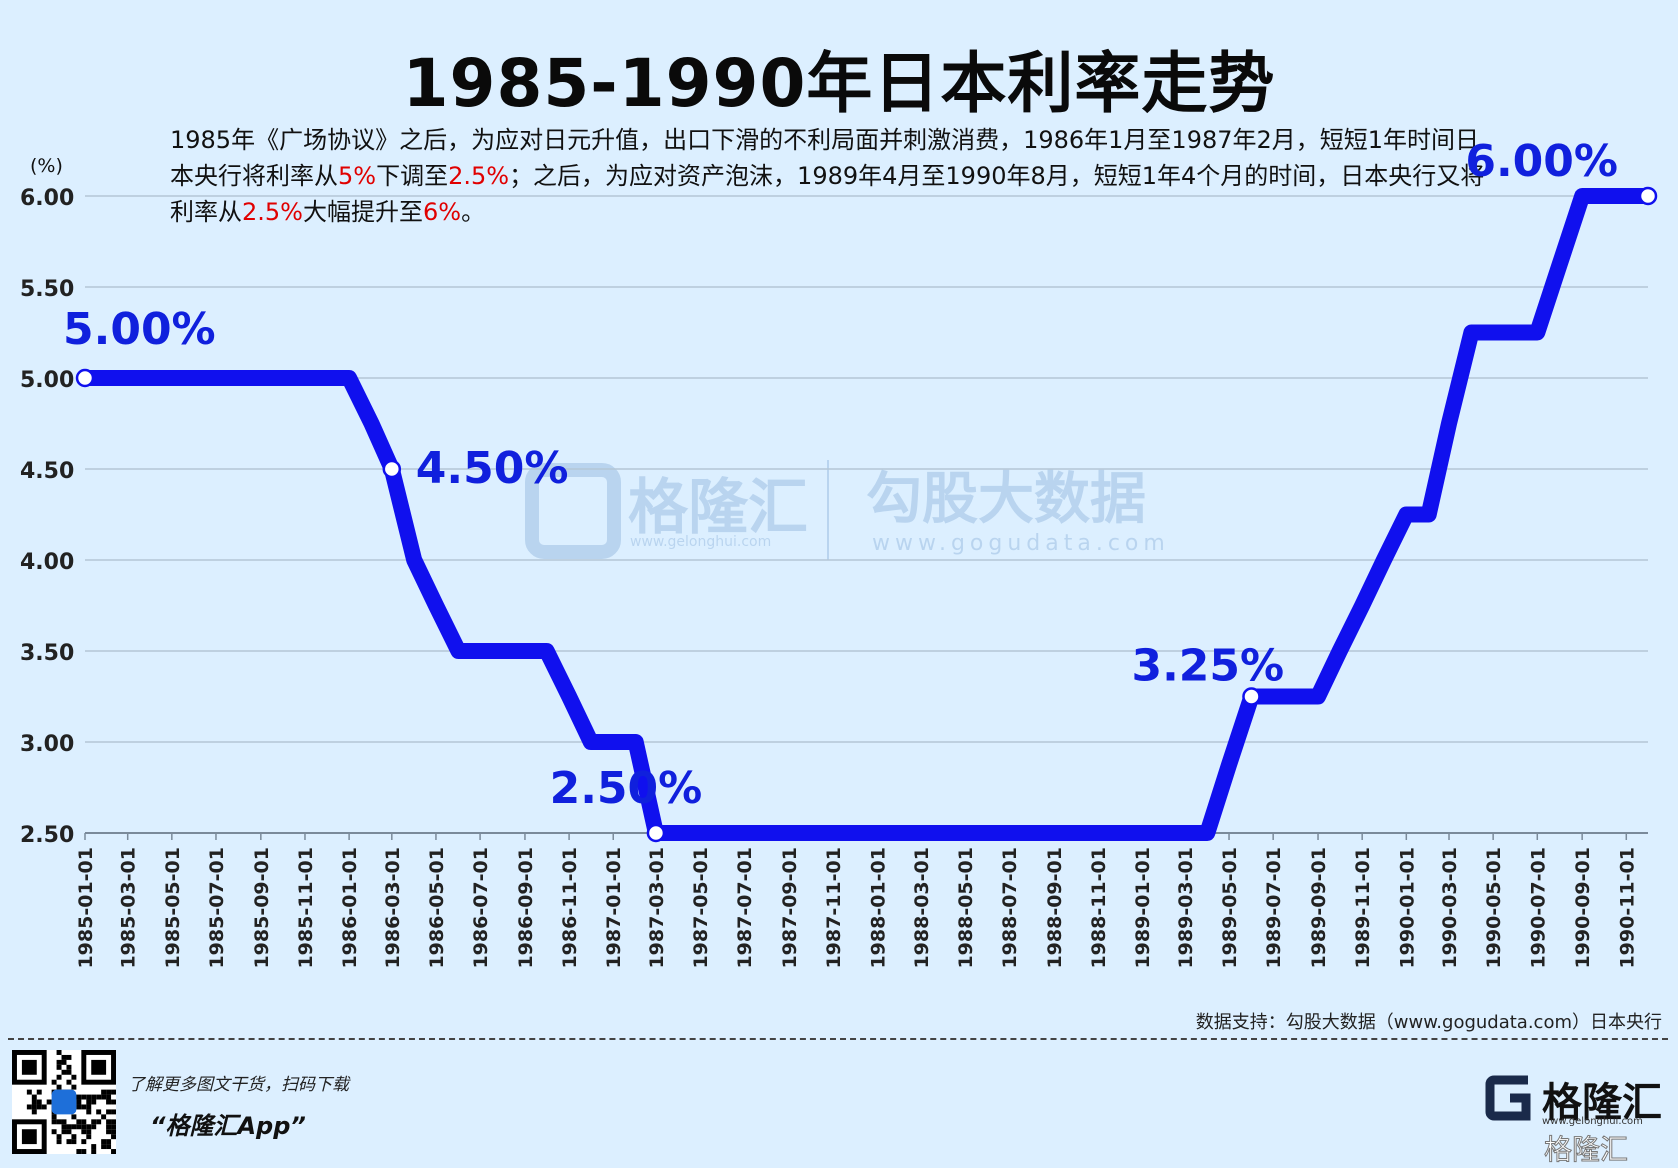 The height and width of the screenshot is (1168, 1678). What do you see at coordinates (47, 198) in the screenshot?
I see `y-tick-label: 6.00` at bounding box center [47, 198].